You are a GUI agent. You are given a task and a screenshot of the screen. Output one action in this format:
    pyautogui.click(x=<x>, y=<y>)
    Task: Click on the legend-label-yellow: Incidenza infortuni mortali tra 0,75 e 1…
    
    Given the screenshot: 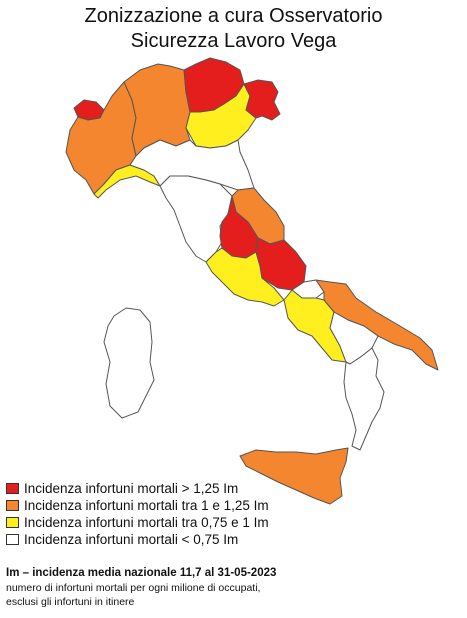 What is the action you would take?
    pyautogui.click(x=146, y=522)
    